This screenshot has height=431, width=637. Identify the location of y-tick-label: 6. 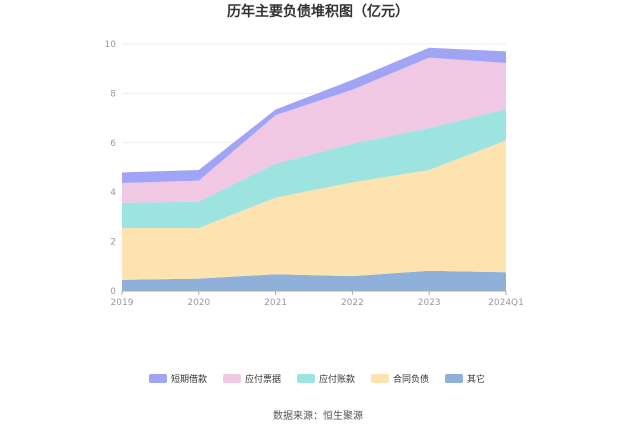
(113, 144).